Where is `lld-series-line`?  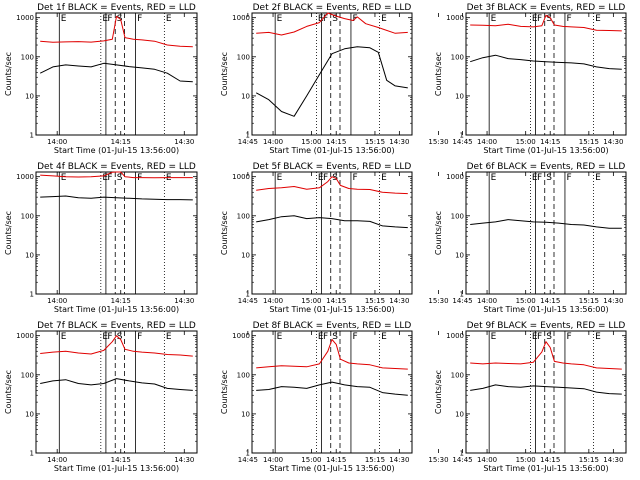 lld-series-line is located at coordinates (332, 24).